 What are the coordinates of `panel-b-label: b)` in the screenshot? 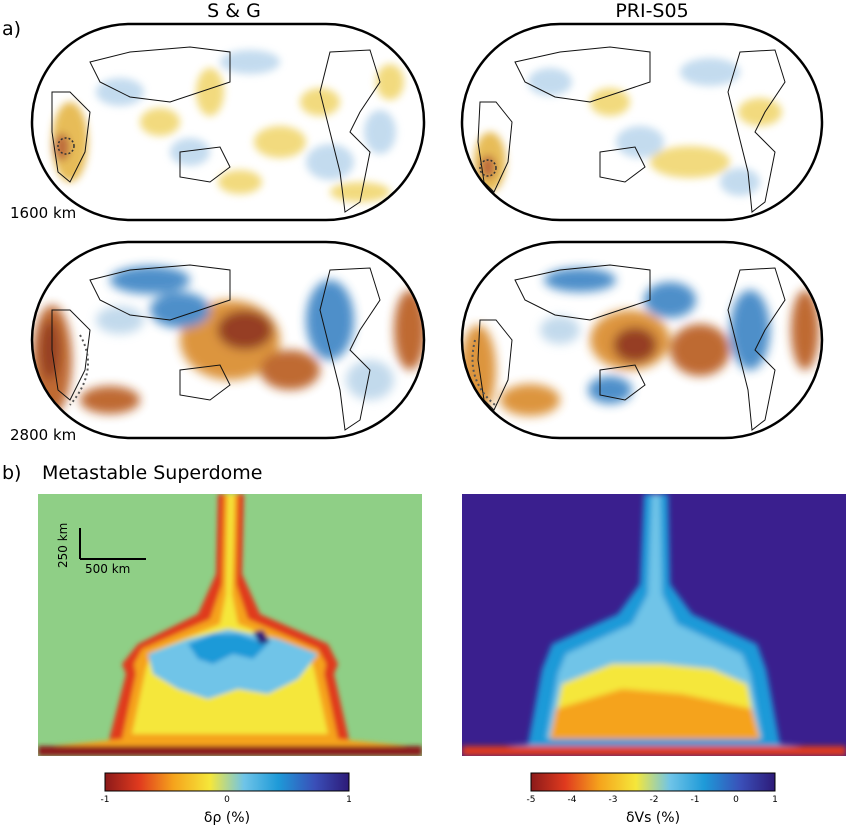 It's located at (12, 473).